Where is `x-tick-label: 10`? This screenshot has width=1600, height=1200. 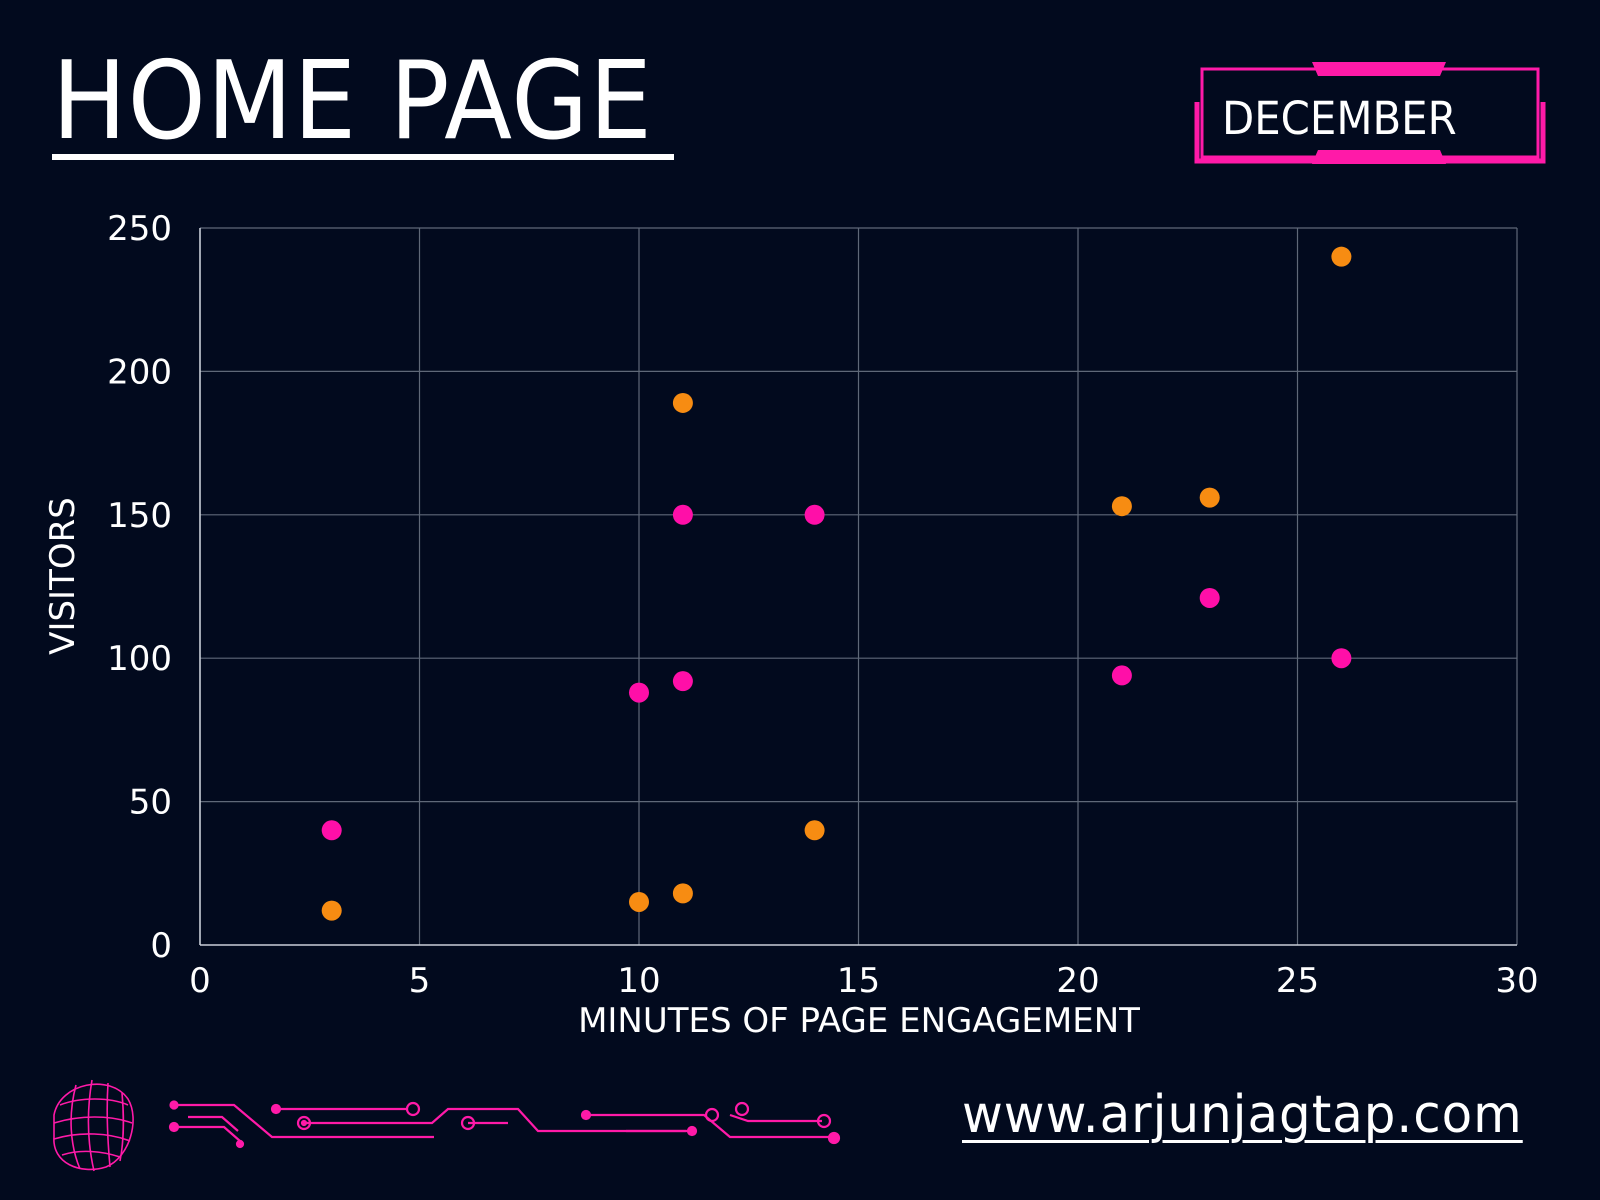 x-tick-label: 10 is located at coordinates (638, 981).